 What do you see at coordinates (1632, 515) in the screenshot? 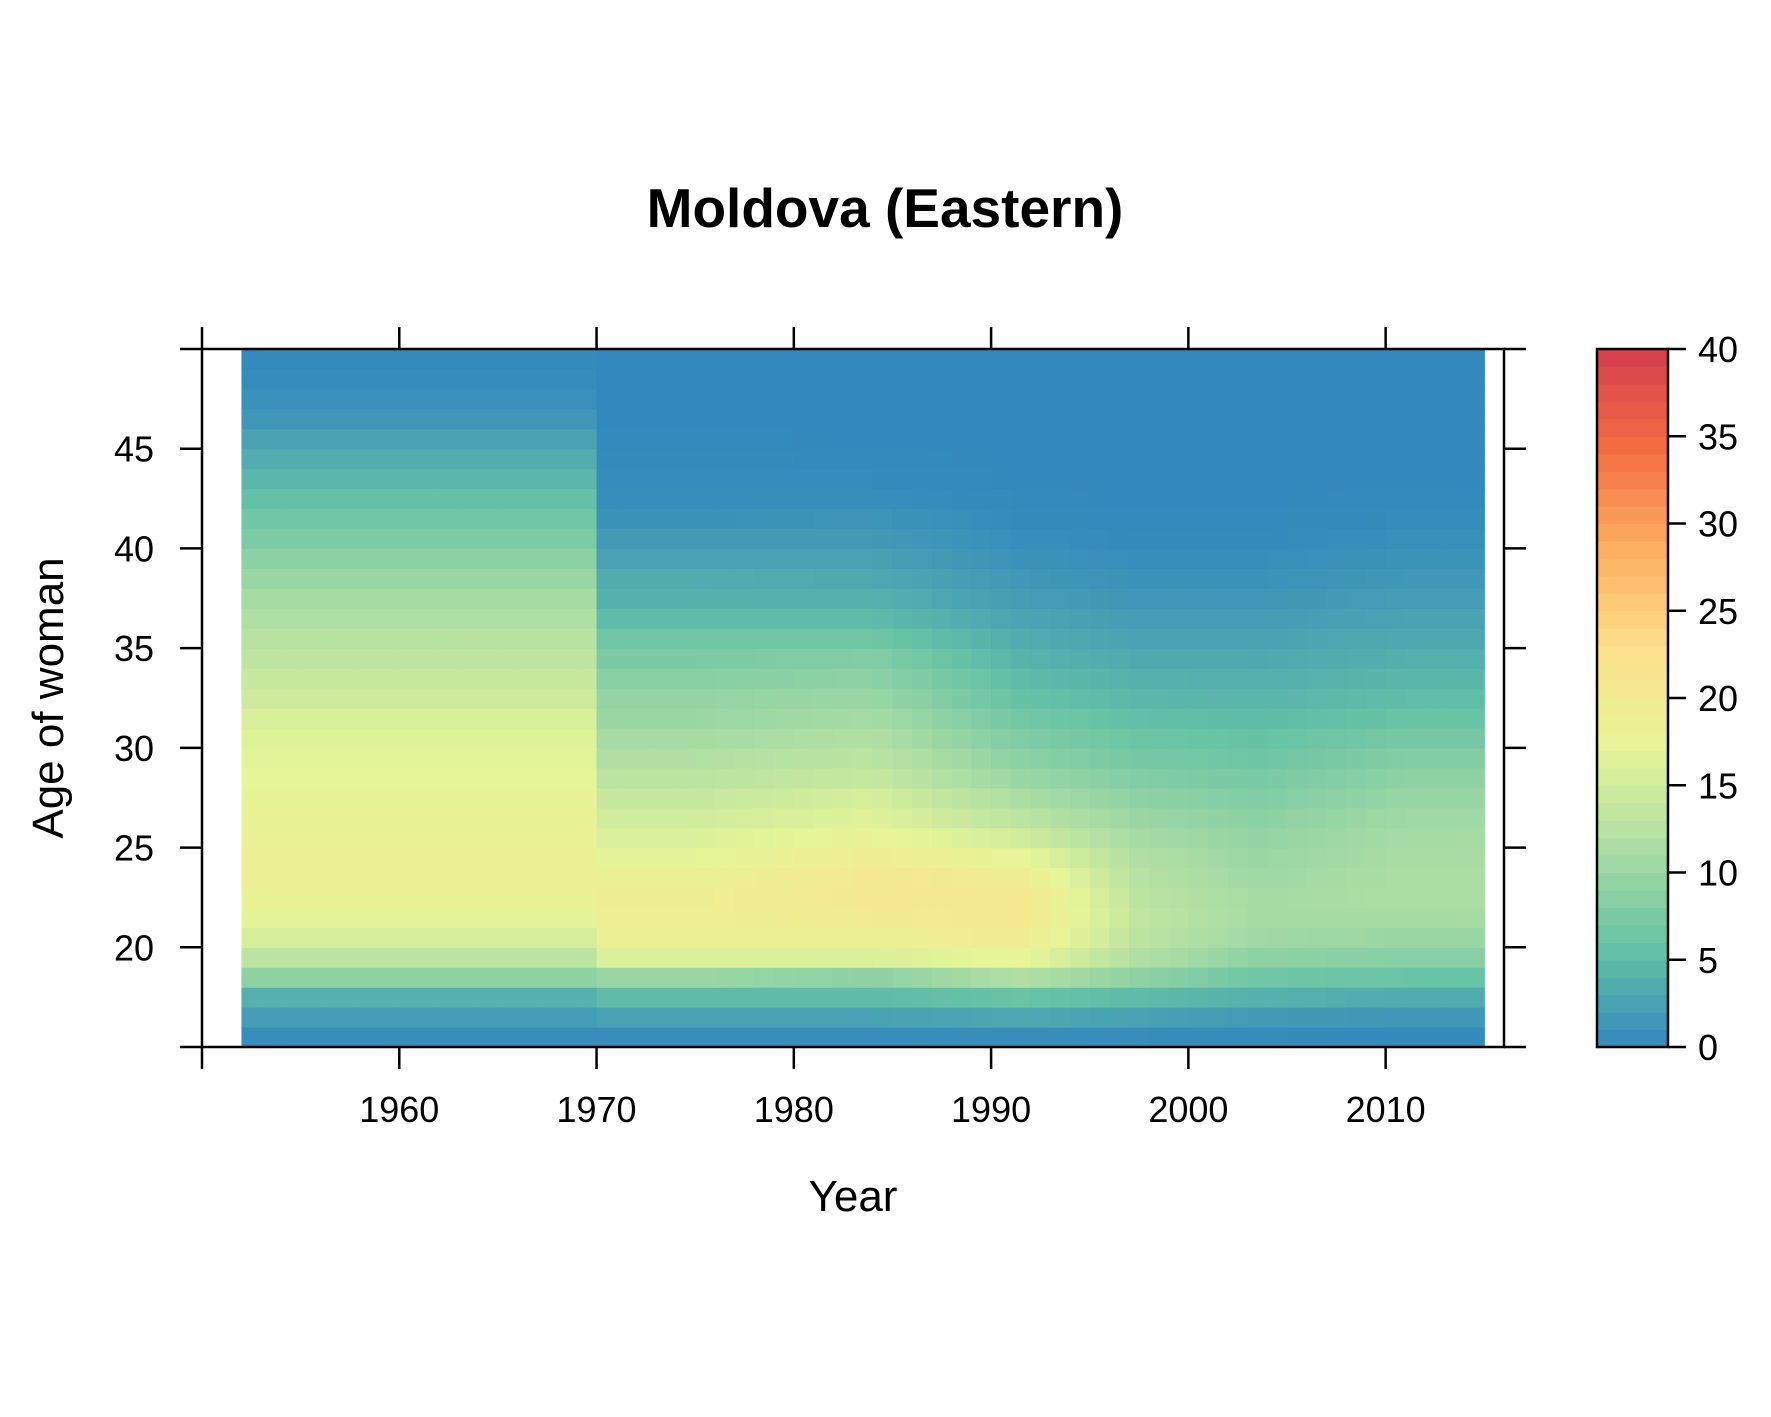
I see `color-legend-step` at bounding box center [1632, 515].